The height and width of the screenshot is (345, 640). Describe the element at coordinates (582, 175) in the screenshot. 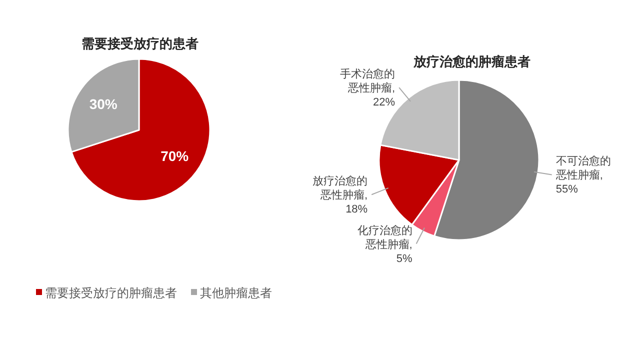

I see `slice-label: 不可治愈的恶性肿瘤, 55%` at that location.